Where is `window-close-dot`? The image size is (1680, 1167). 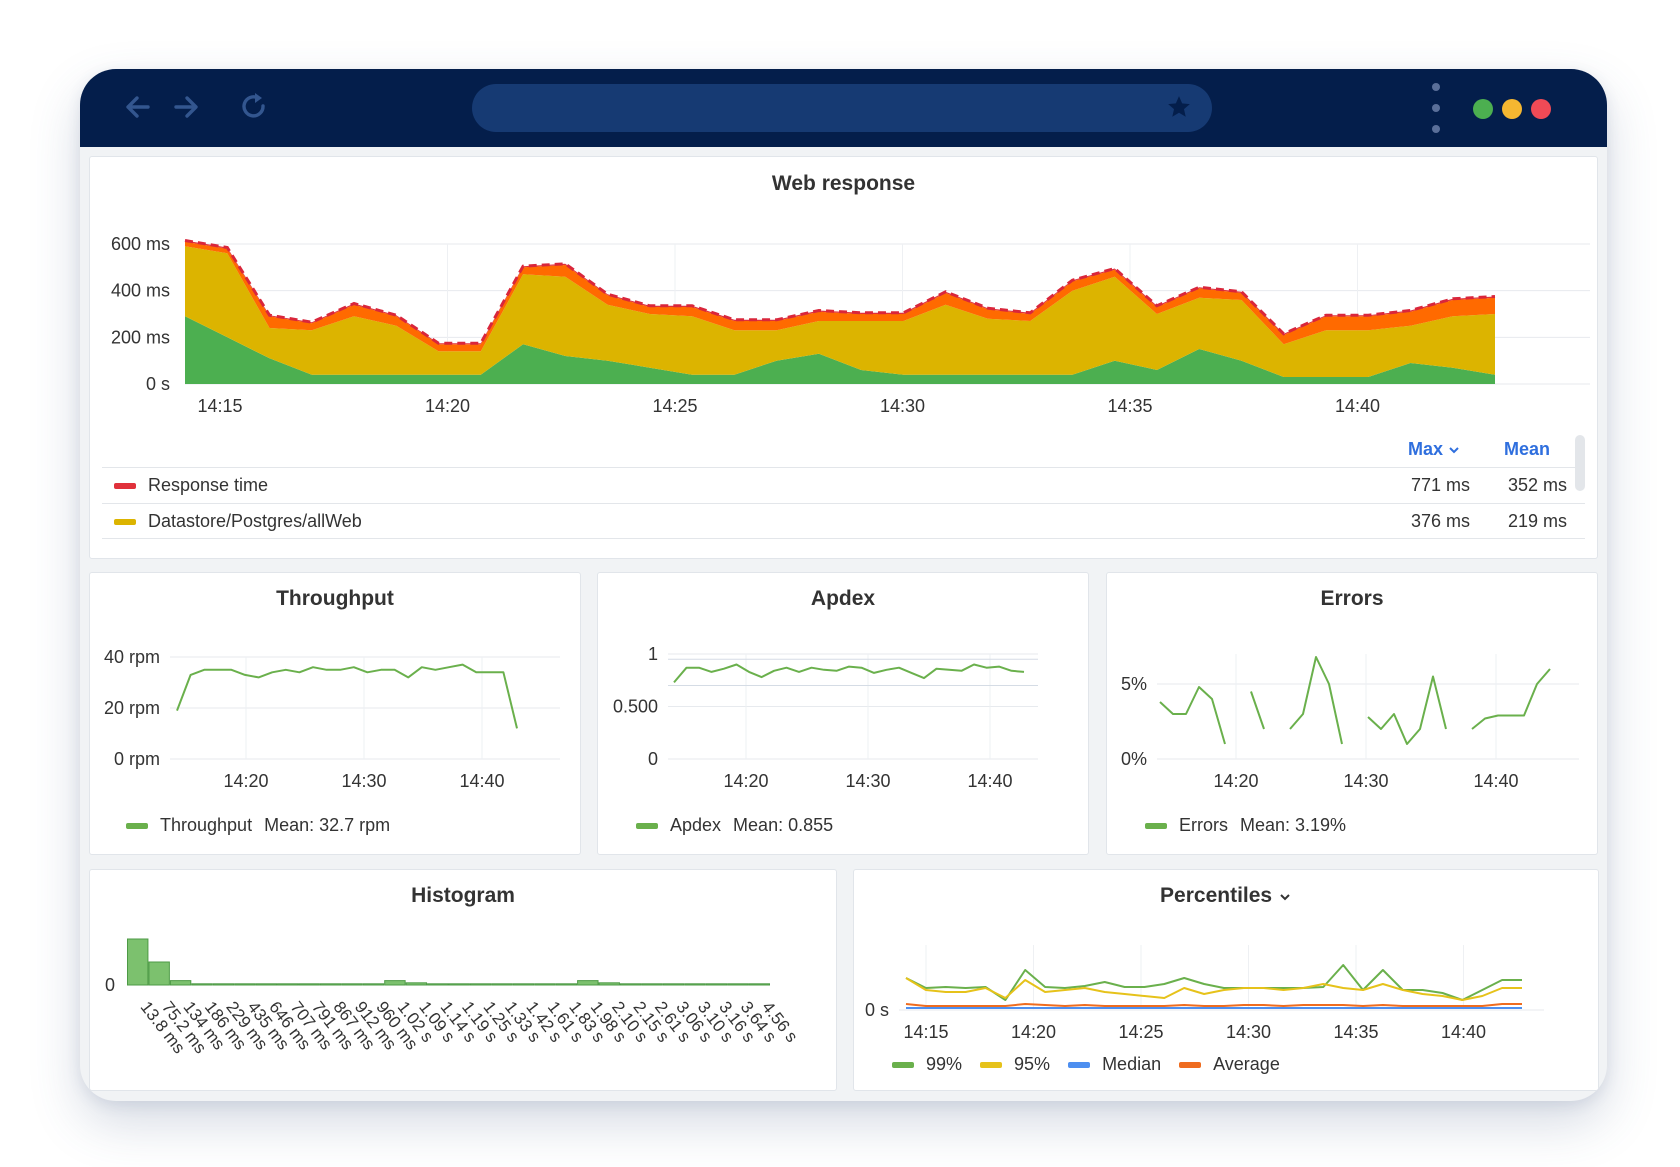
window-close-dot is located at coordinates (1541, 109).